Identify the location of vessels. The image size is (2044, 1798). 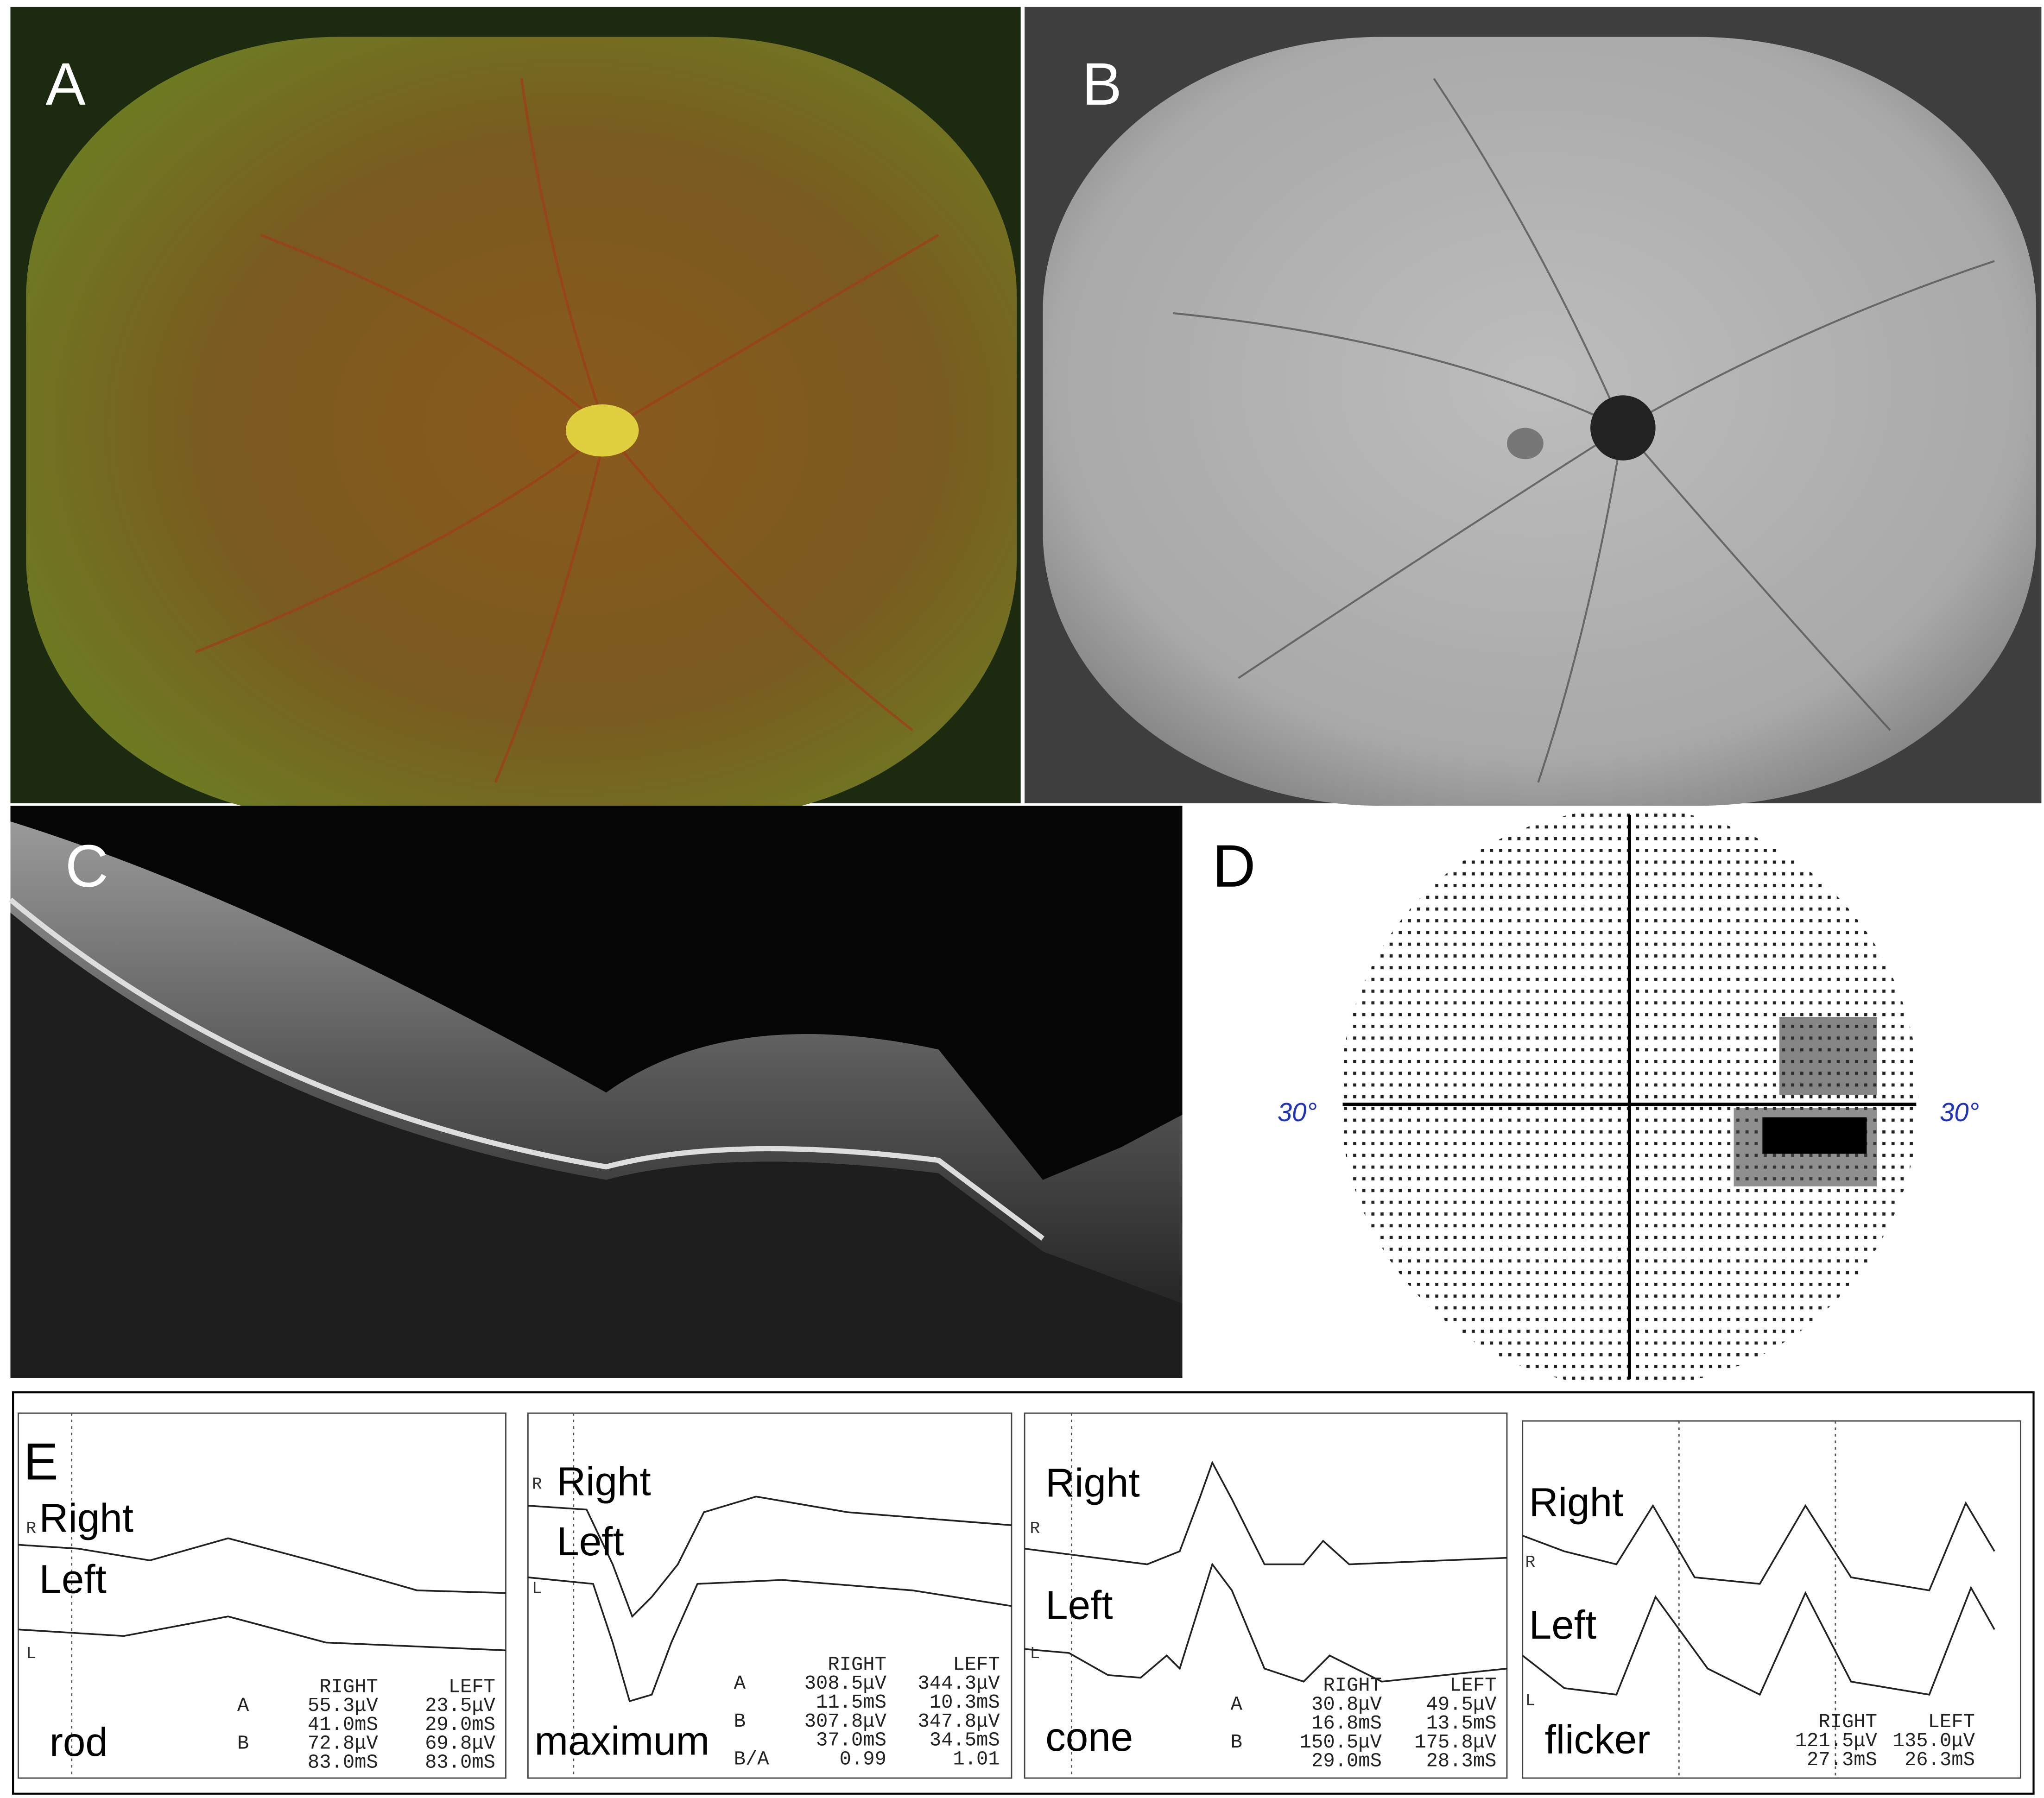
(567, 430).